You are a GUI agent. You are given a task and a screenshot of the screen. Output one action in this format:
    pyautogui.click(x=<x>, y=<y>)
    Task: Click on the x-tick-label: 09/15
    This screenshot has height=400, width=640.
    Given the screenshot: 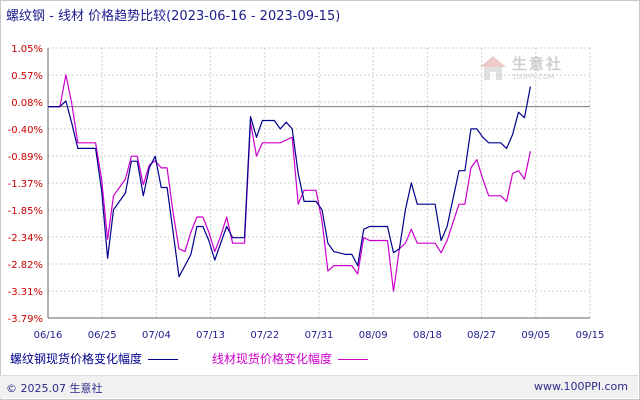 What is the action you would take?
    pyautogui.click(x=590, y=335)
    